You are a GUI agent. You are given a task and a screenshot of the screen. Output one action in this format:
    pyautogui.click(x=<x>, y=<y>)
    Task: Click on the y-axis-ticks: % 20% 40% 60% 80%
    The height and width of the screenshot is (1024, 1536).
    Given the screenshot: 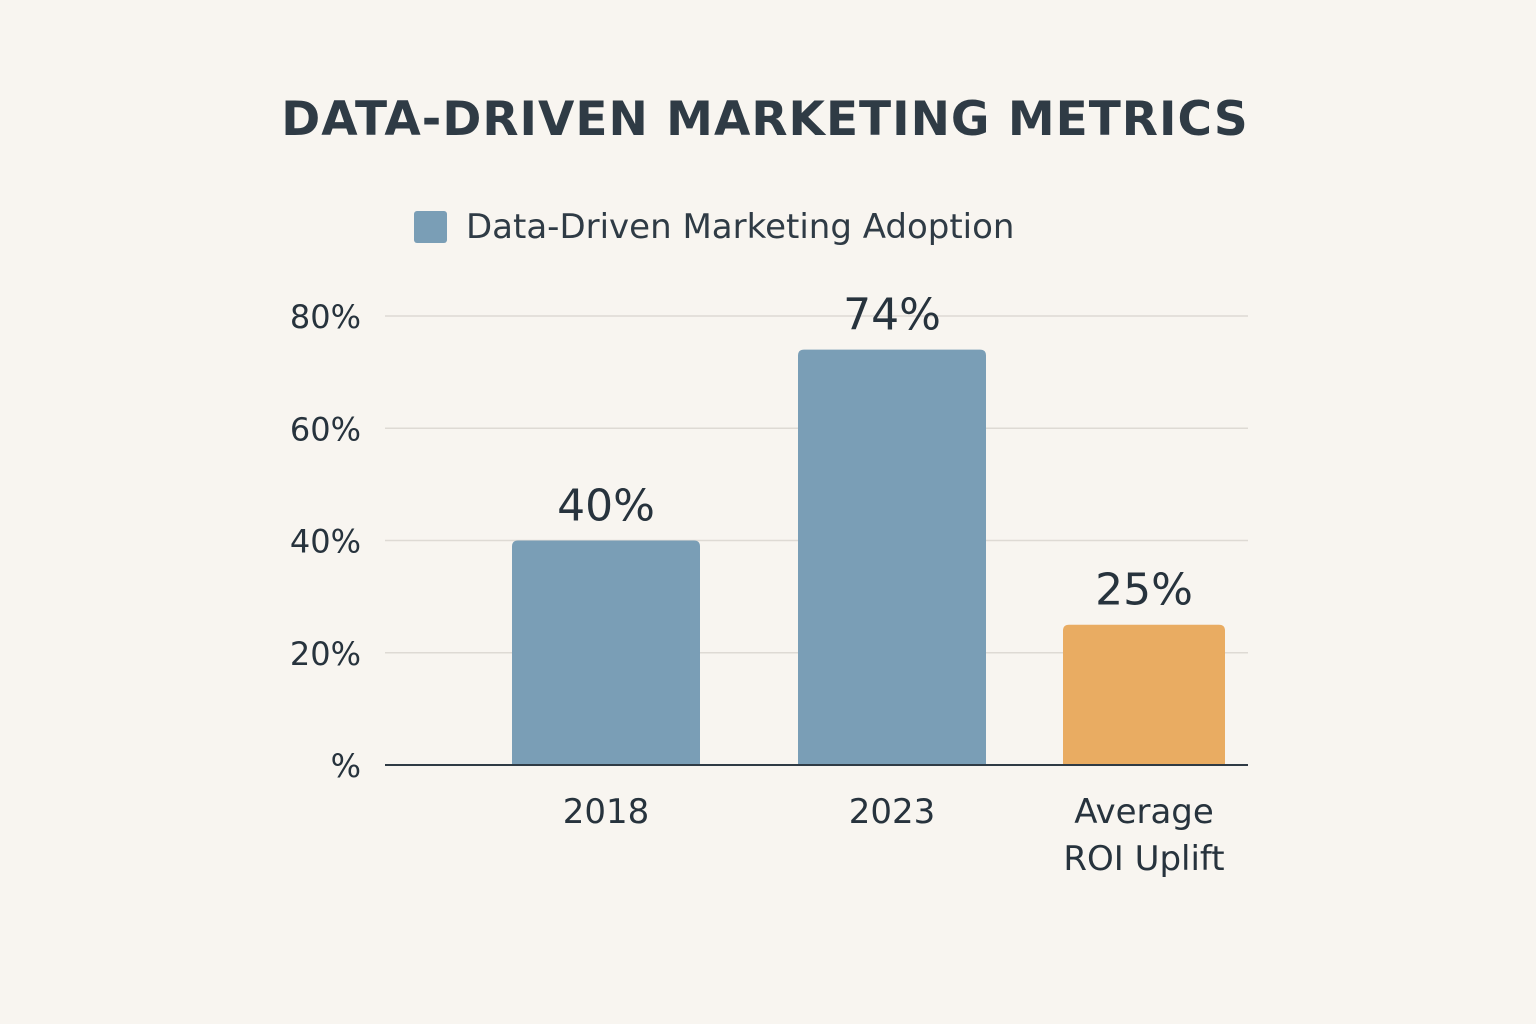 What is the action you would take?
    pyautogui.click(x=325, y=541)
    